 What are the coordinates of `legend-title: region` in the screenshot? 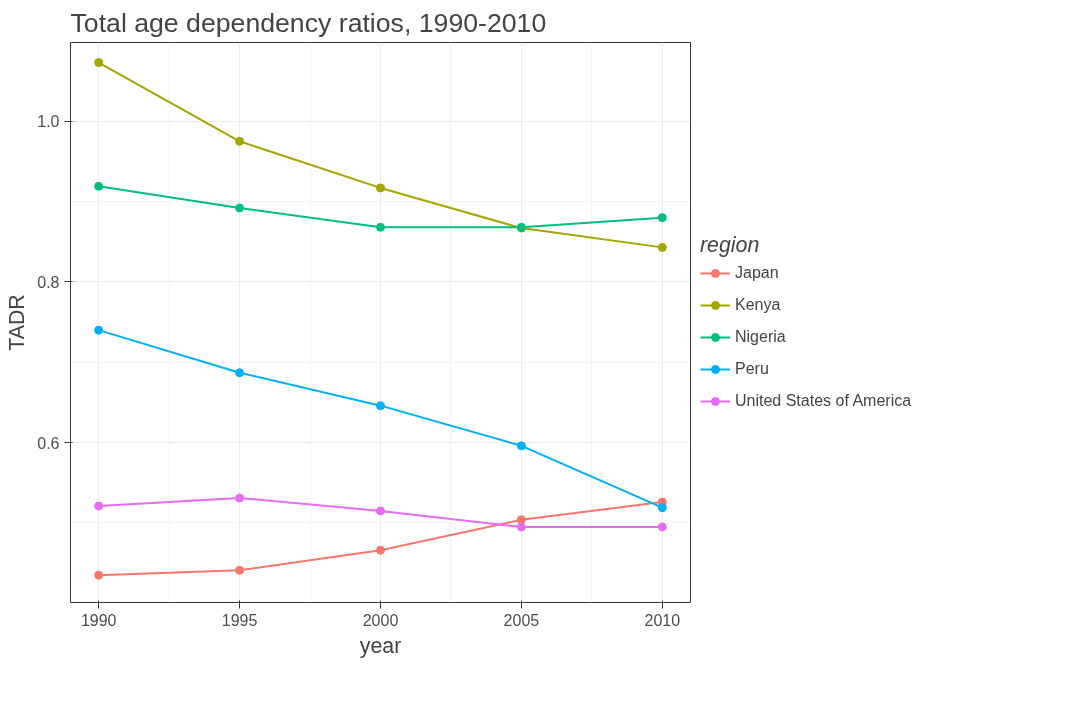 It's located at (730, 245).